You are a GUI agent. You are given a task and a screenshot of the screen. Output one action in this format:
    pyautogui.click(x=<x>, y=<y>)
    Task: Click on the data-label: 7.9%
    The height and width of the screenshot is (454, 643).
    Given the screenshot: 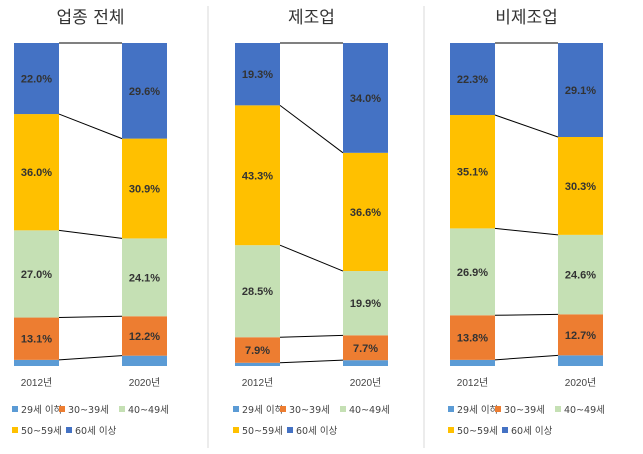 What is the action you would take?
    pyautogui.click(x=257, y=351)
    